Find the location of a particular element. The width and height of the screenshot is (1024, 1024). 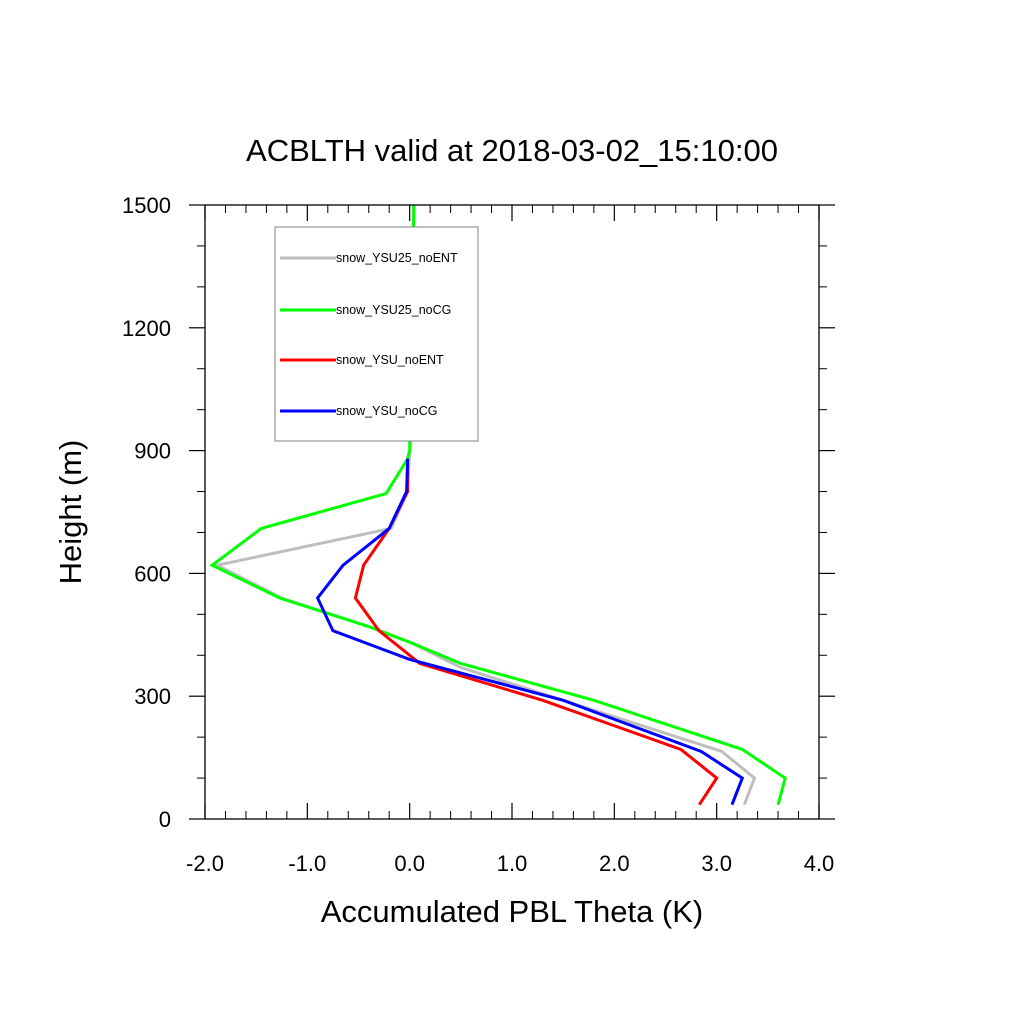

series-line-snow-ysu-nocg is located at coordinates (530, 632).